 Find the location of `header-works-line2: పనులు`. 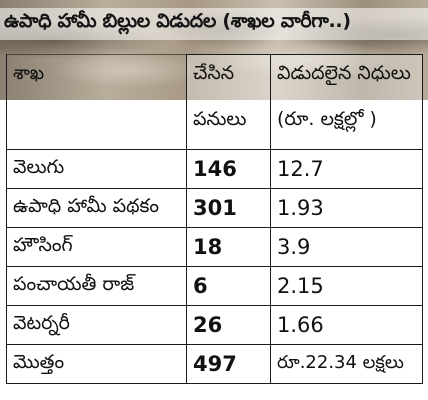

header-works-line2: పనులు is located at coordinates (220, 119).